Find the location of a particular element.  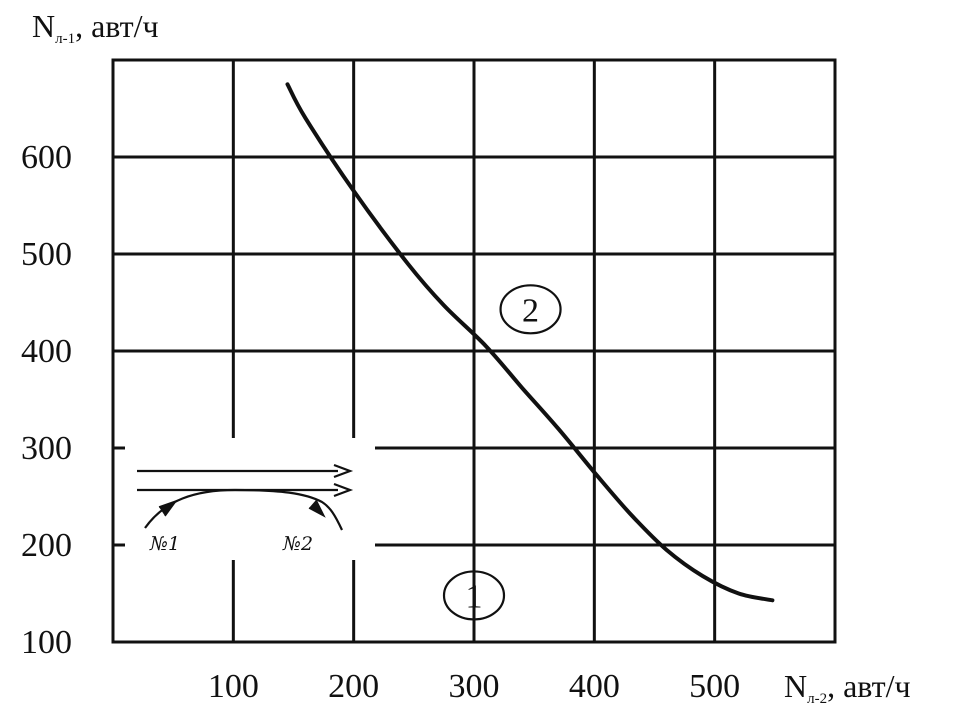

y-tick-label: 600 is located at coordinates (46, 157).